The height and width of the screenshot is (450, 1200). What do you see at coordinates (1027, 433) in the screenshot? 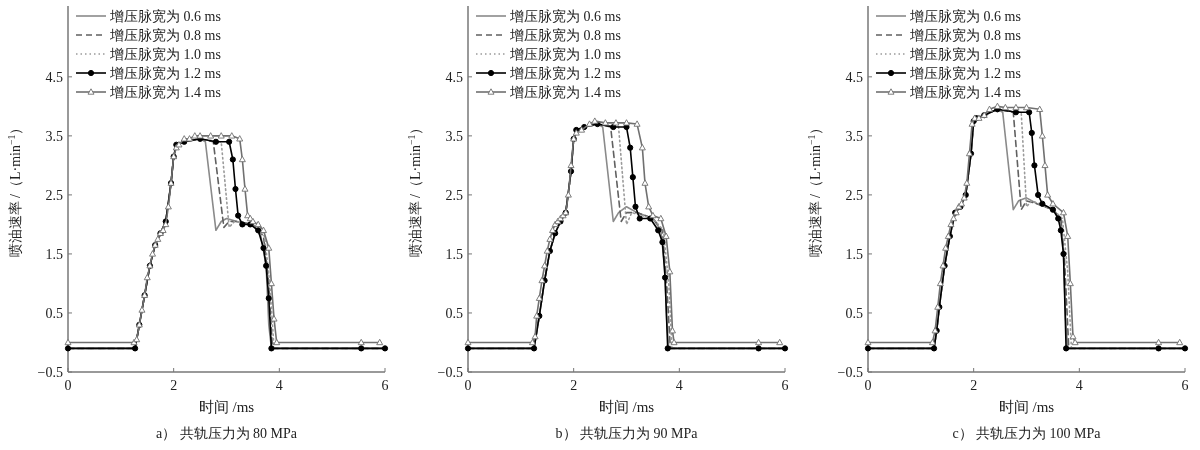
I see `text: c） 共轨压力为 100 MPa` at bounding box center [1027, 433].